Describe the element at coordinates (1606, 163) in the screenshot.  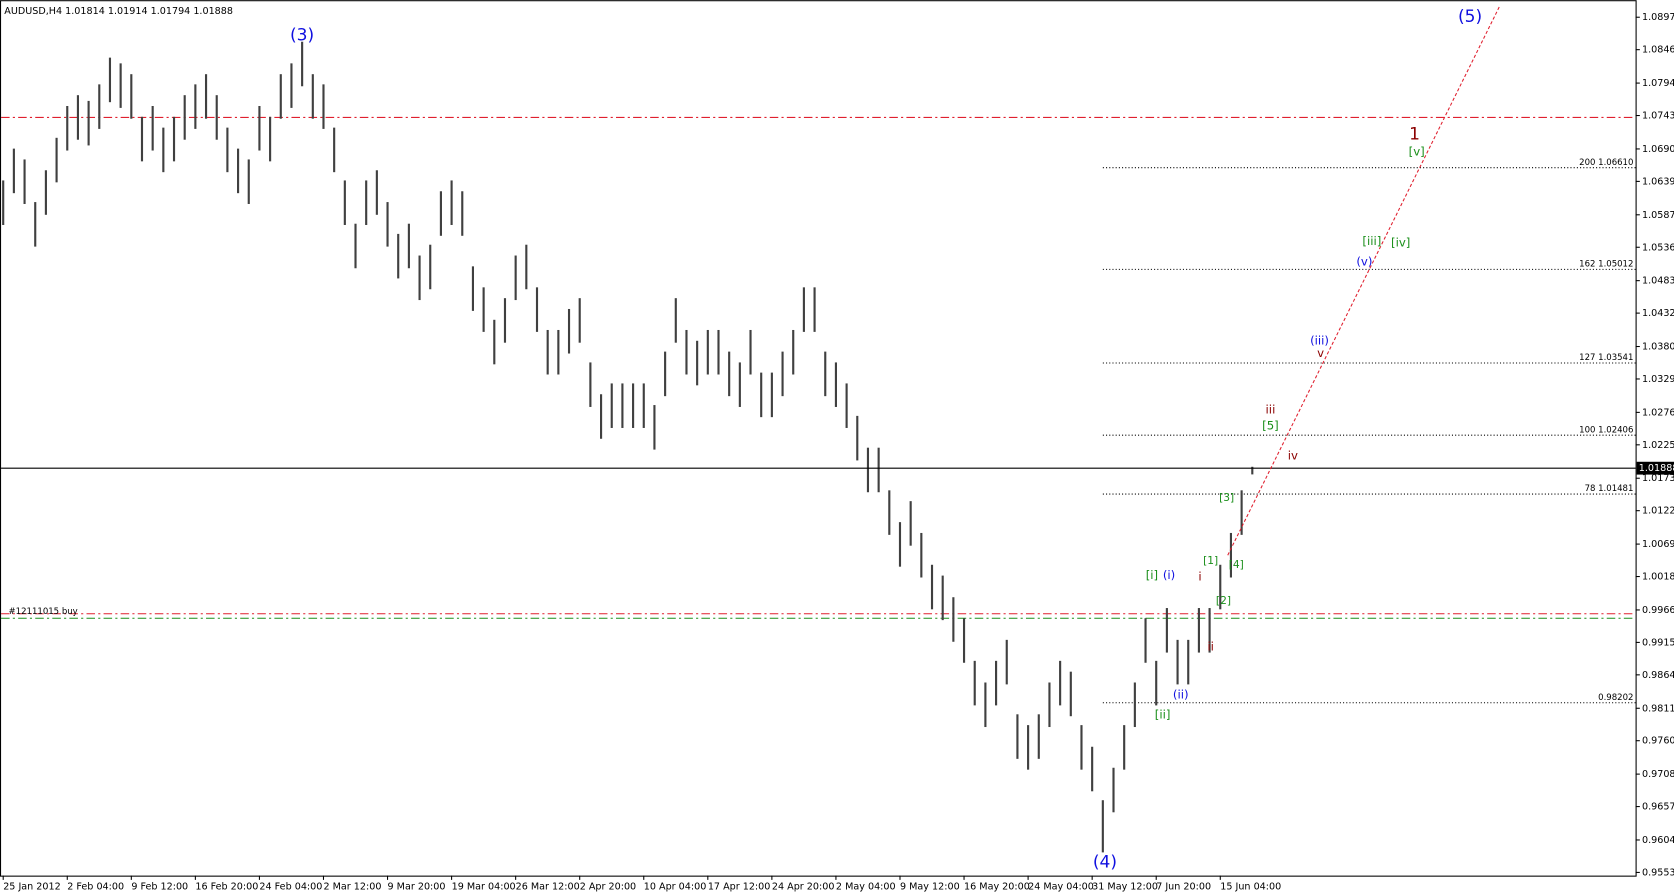
I see `level-label: 200 1.06610` at that location.